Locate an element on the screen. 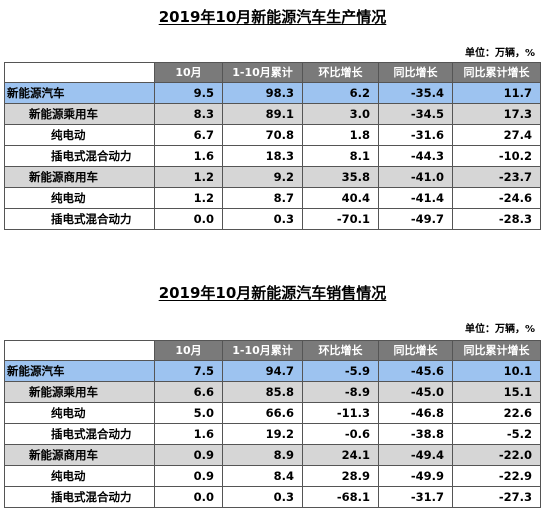  value-cell: 6.7 is located at coordinates (188, 135).